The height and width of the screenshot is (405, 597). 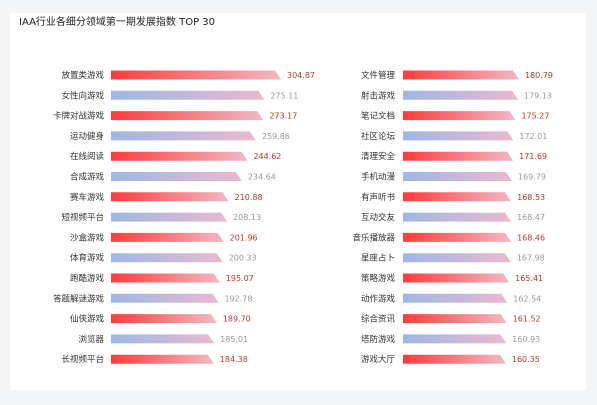 What do you see at coordinates (87, 258) in the screenshot?
I see `left-category-label: 体育游戏` at bounding box center [87, 258].